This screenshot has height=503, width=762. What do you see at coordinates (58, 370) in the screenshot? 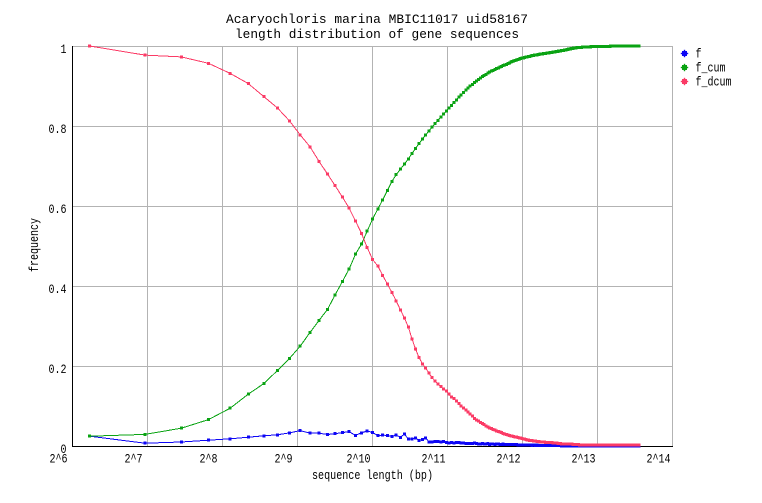
I see `svg-text: 0.2` at bounding box center [58, 370].